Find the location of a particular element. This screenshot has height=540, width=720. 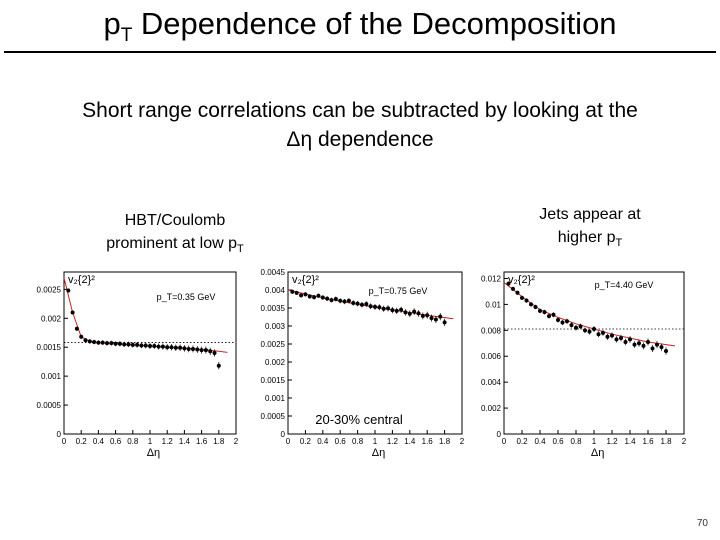

y-tick-label: 0.0035 is located at coordinates (273, 308).